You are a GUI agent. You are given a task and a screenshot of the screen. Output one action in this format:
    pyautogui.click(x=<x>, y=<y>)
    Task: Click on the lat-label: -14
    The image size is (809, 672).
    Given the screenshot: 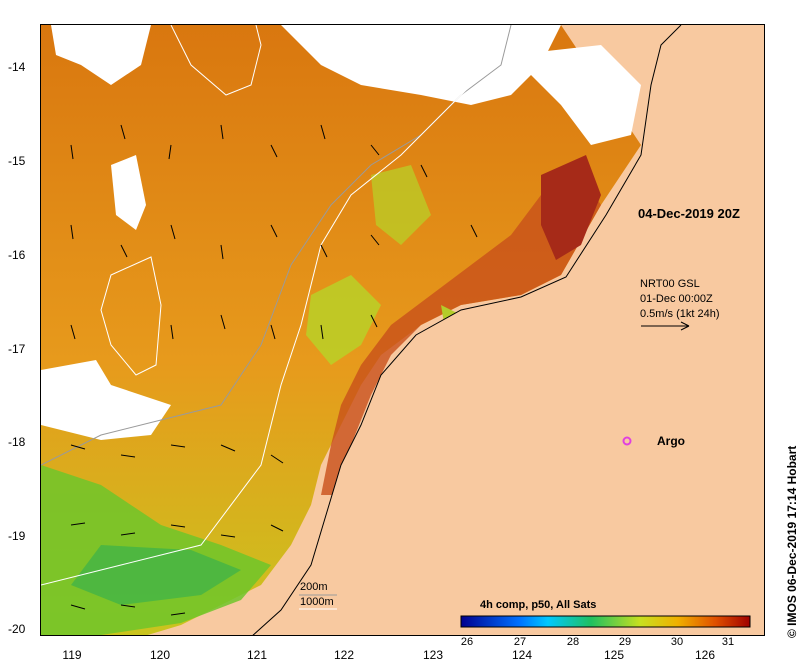 What is the action you would take?
    pyautogui.click(x=17, y=67)
    